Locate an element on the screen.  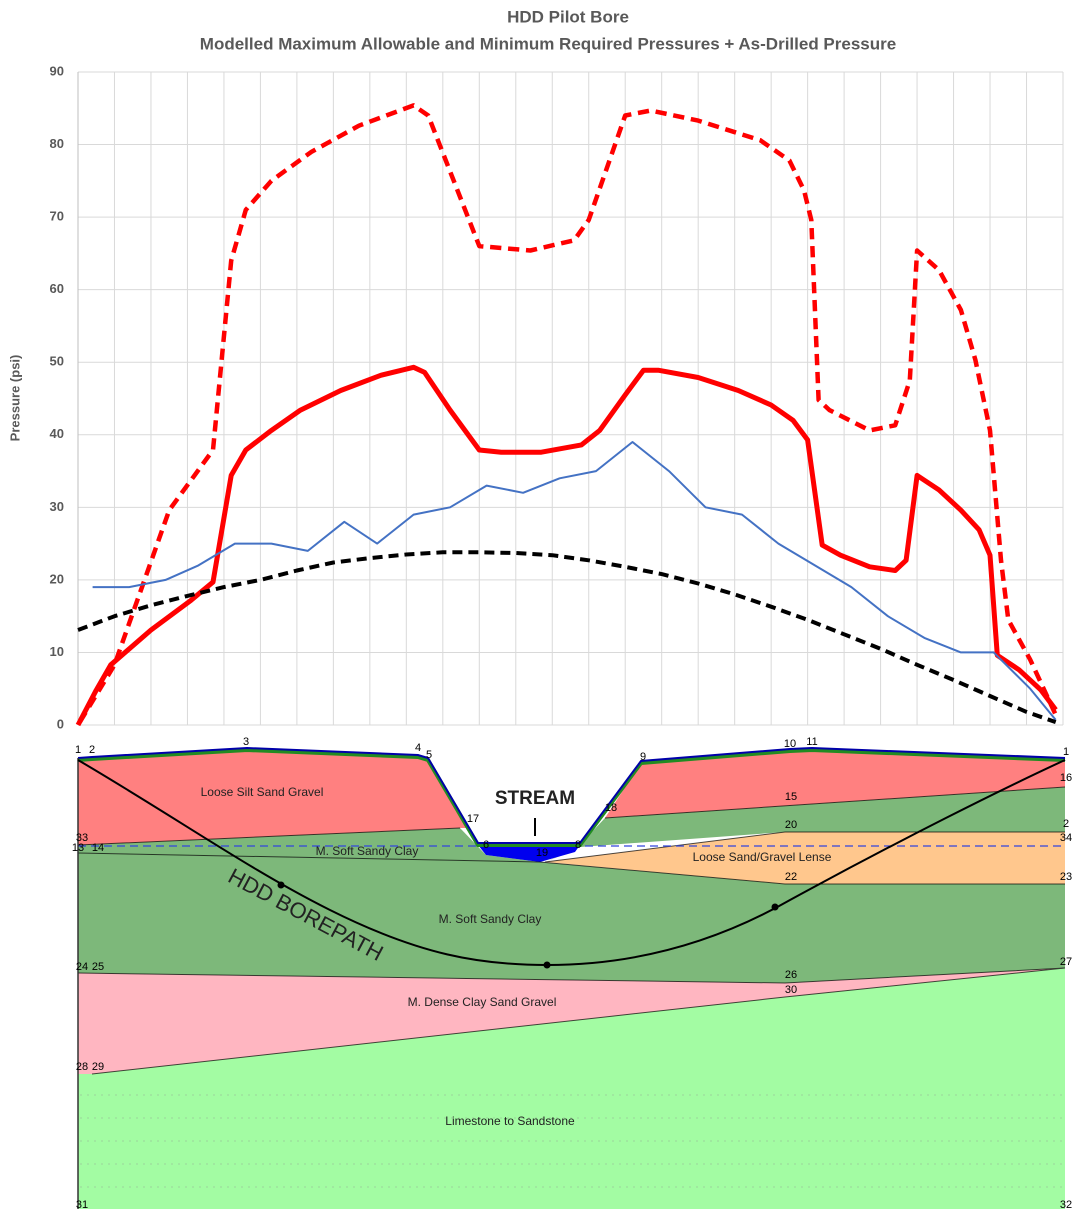
point-label: 3 is located at coordinates (246, 742).